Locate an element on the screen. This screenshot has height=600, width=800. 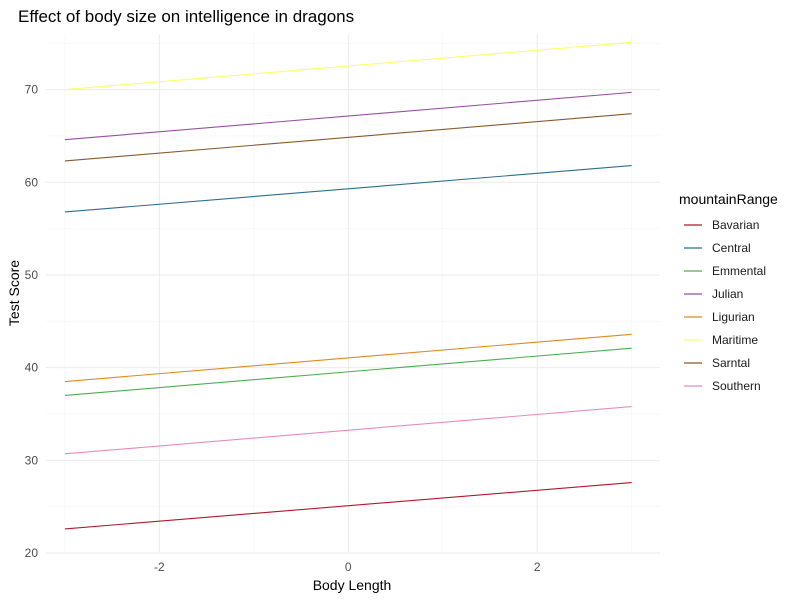
y-tick-labels: 20 30 40 50 60 70 is located at coordinates (32, 321).